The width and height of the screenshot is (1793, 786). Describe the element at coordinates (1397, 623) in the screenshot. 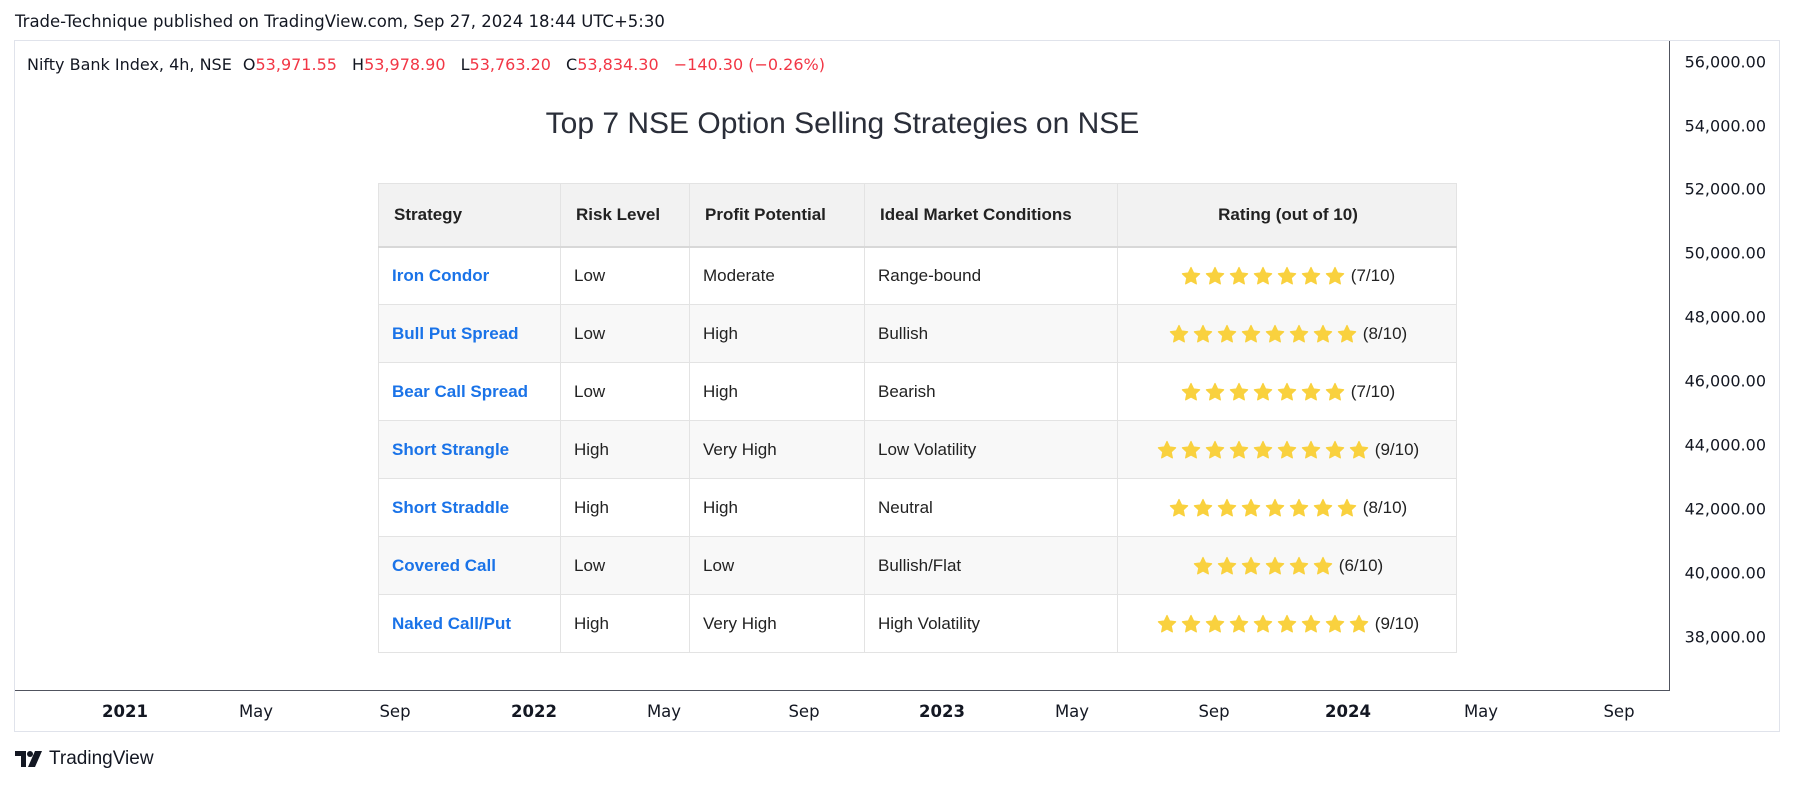

I see `rating-score: (9/10)` at that location.